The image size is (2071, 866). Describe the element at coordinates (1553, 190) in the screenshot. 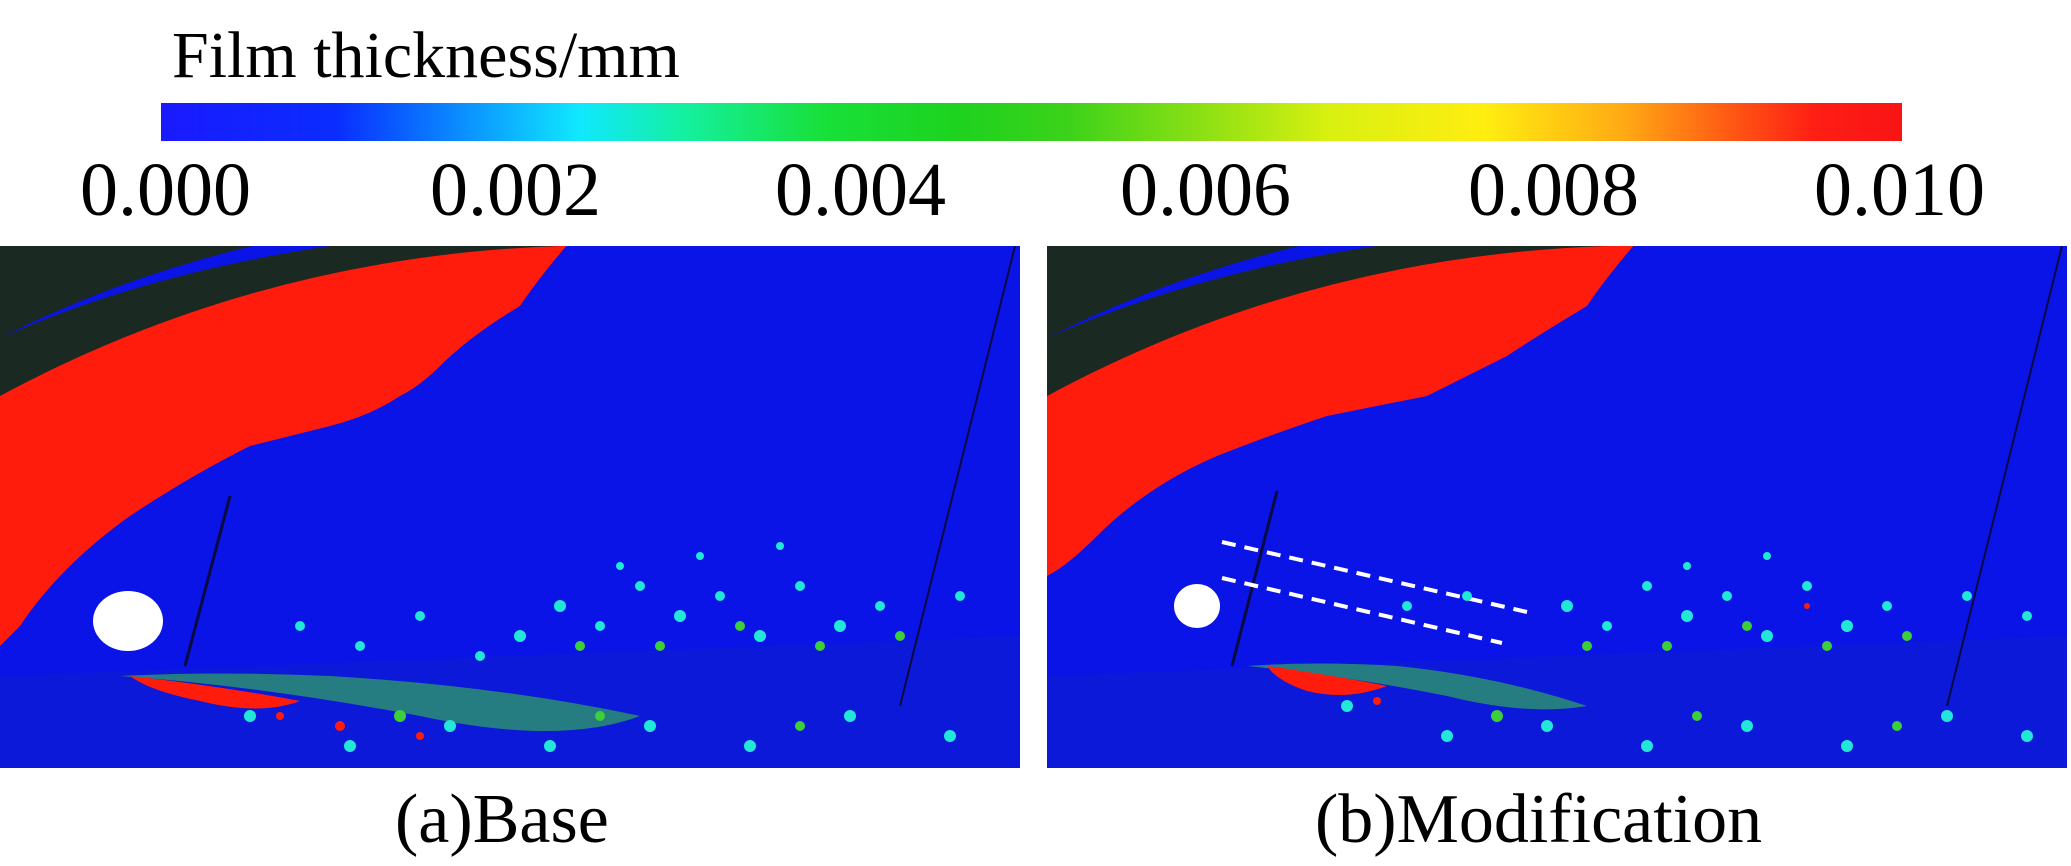

I see `colorbar-tick: 0.008` at that location.